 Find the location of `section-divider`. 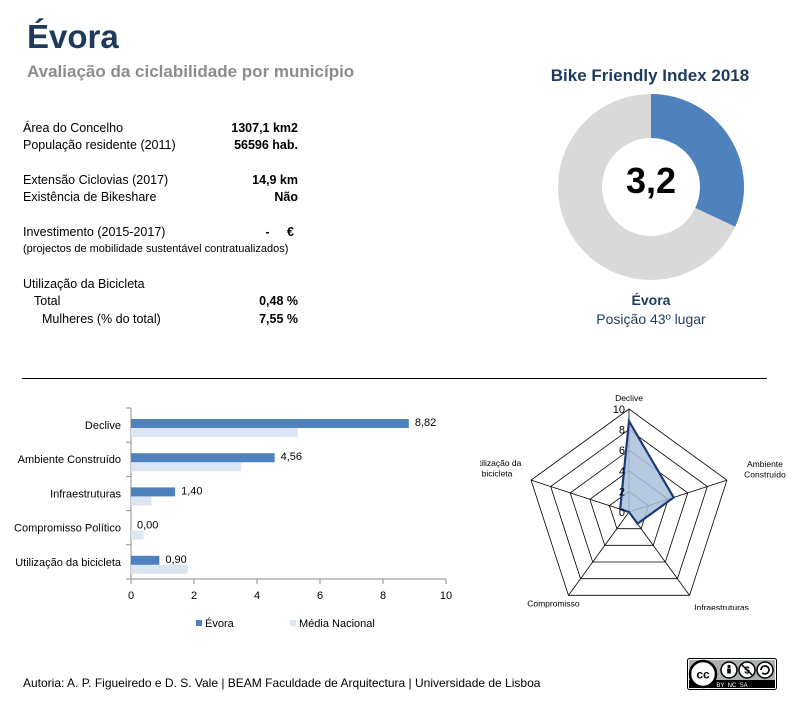

section-divider is located at coordinates (394, 378).